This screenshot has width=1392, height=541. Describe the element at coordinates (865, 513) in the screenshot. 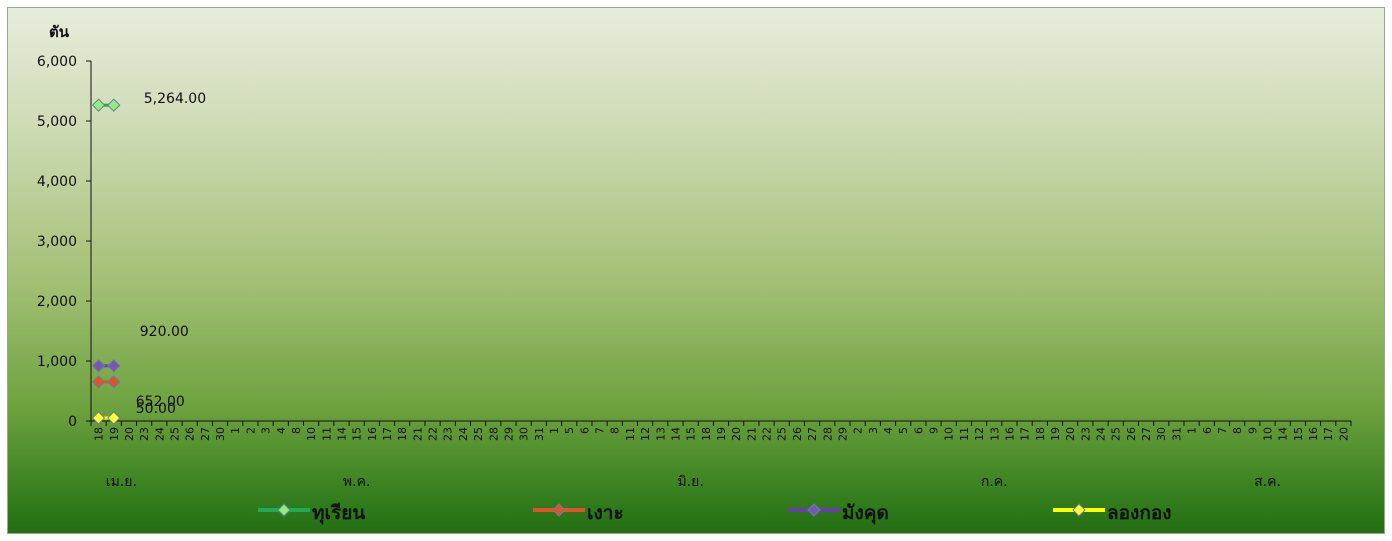

I see `legend-label: มังคุด` at that location.